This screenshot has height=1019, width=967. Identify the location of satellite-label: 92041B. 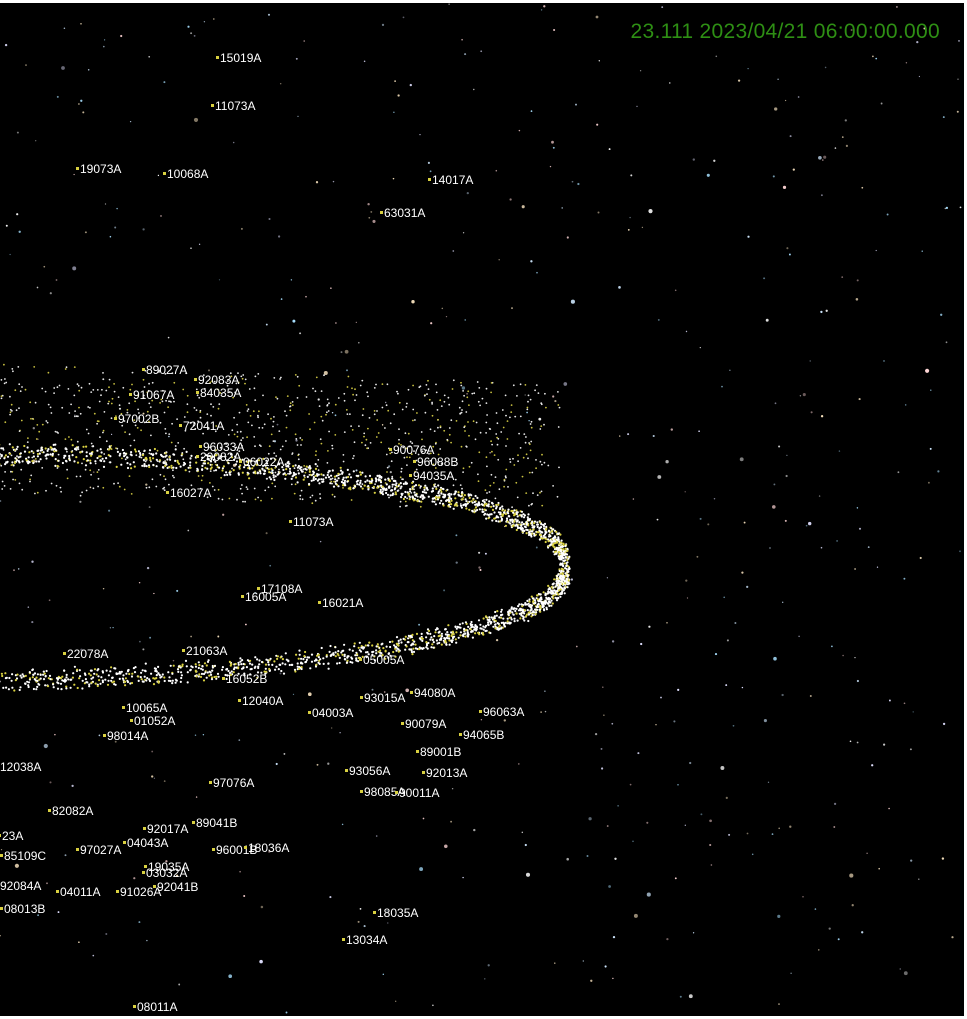
(175, 887).